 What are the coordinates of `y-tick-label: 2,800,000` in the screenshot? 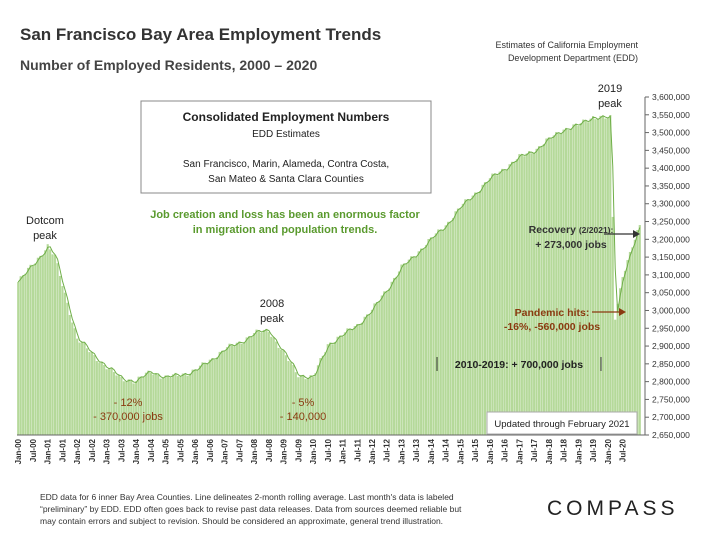 It's located at (671, 382).